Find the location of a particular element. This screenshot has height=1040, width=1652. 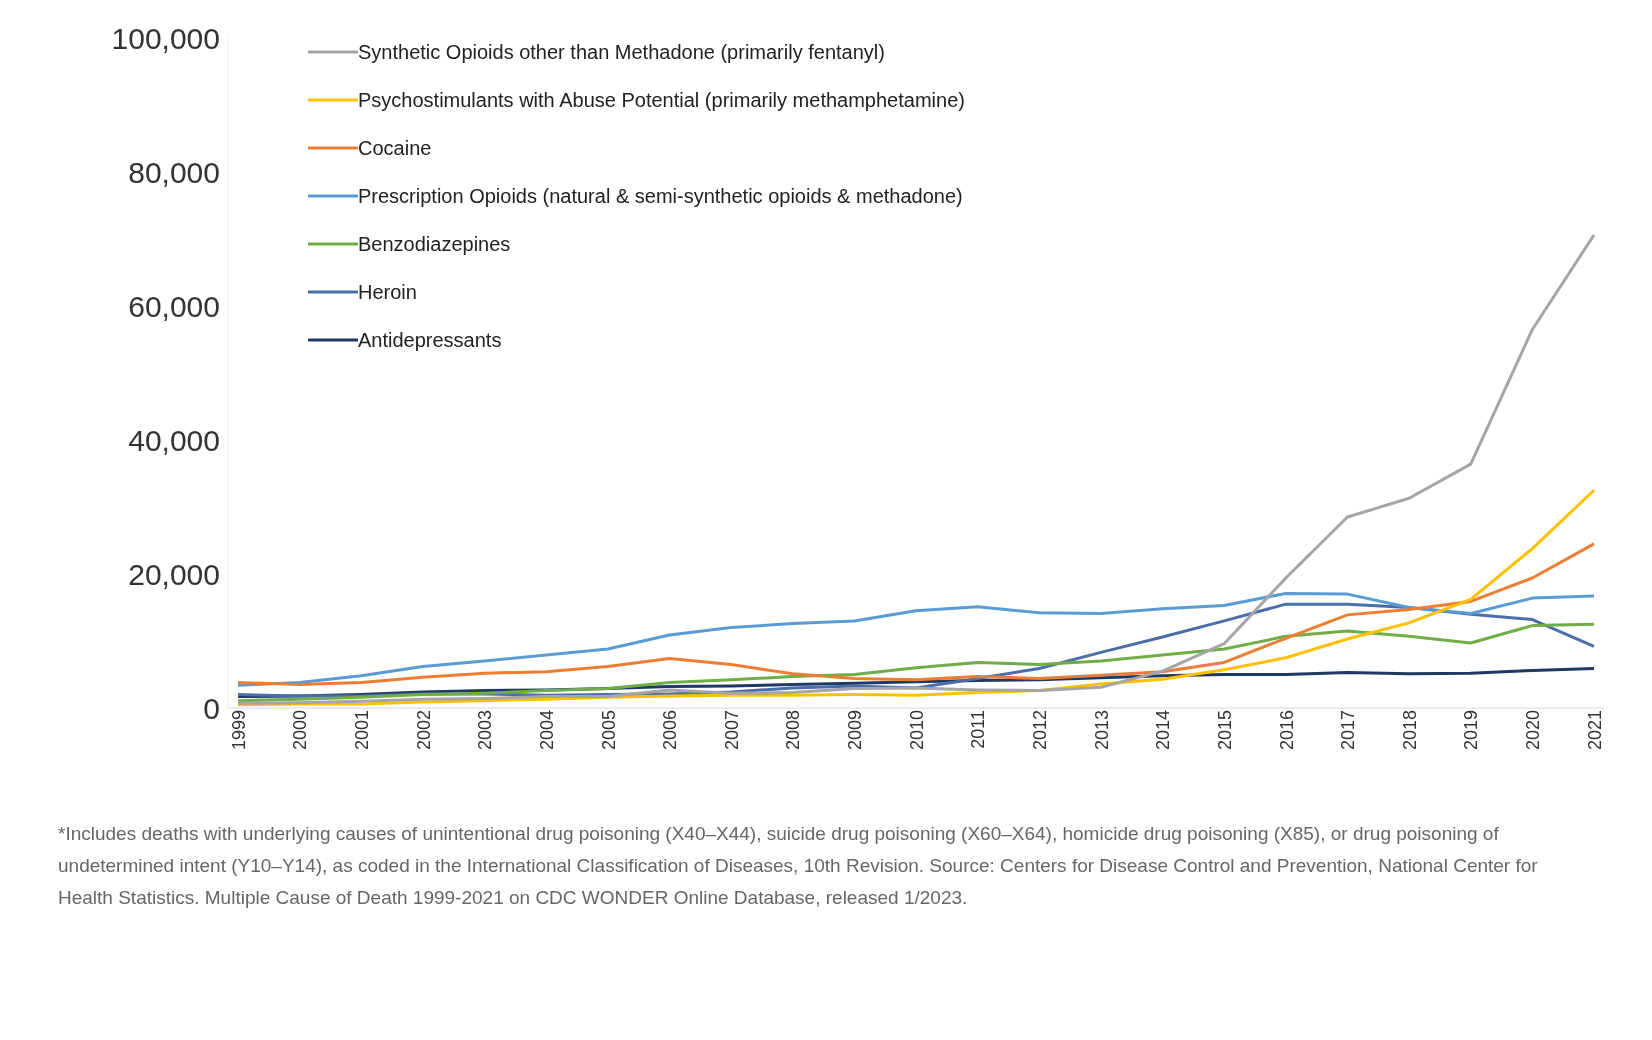

legend-label: Cocaine is located at coordinates (395, 148).